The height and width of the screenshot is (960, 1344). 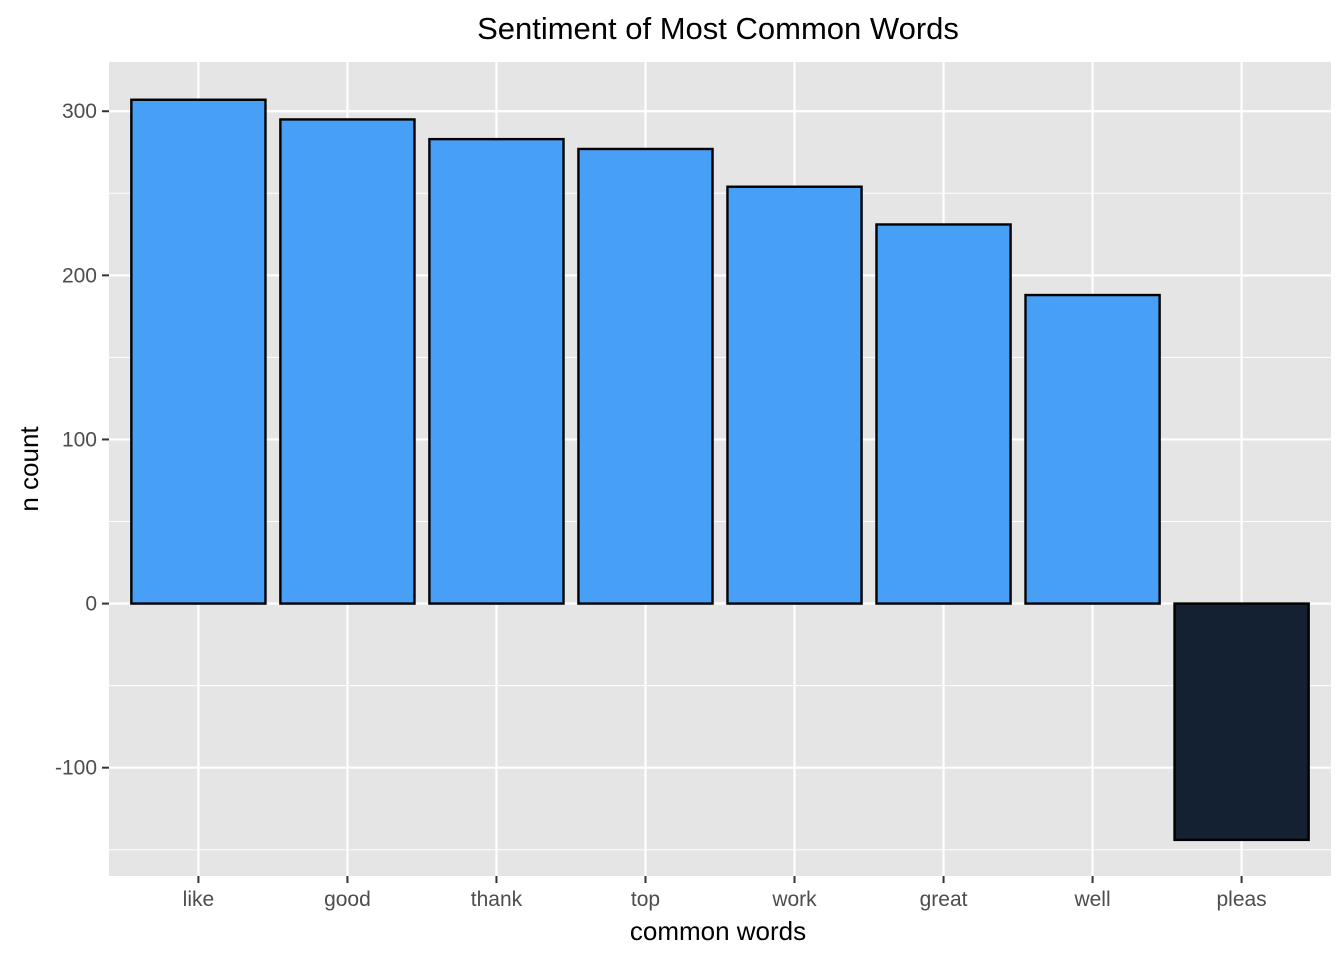 I want to click on bar-thank, so click(x=496, y=371).